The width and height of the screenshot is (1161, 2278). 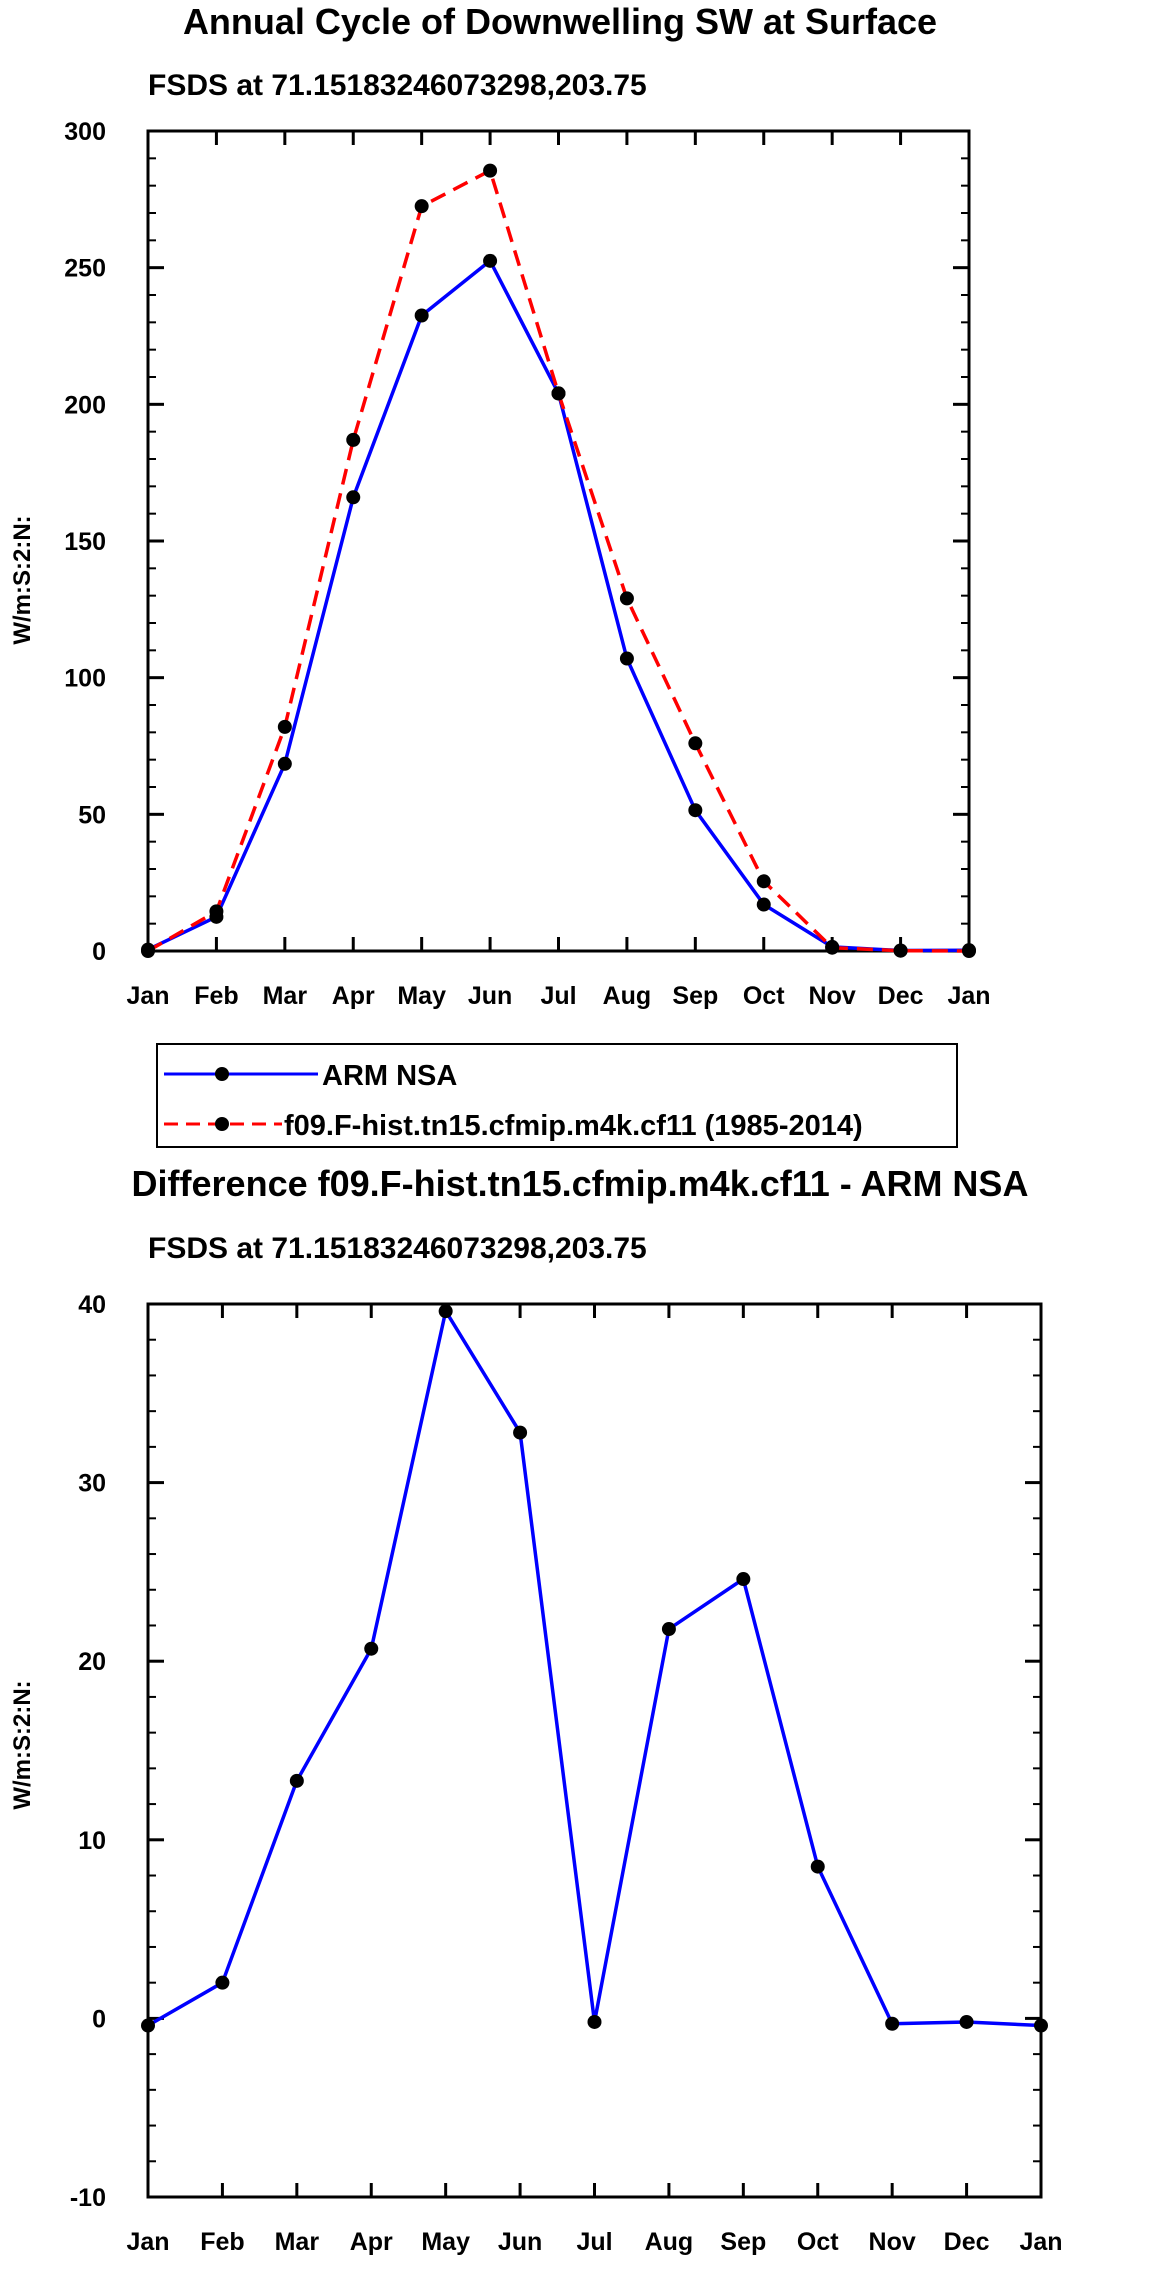 I want to click on y-tick-label: 30, so click(x=92, y=1484).